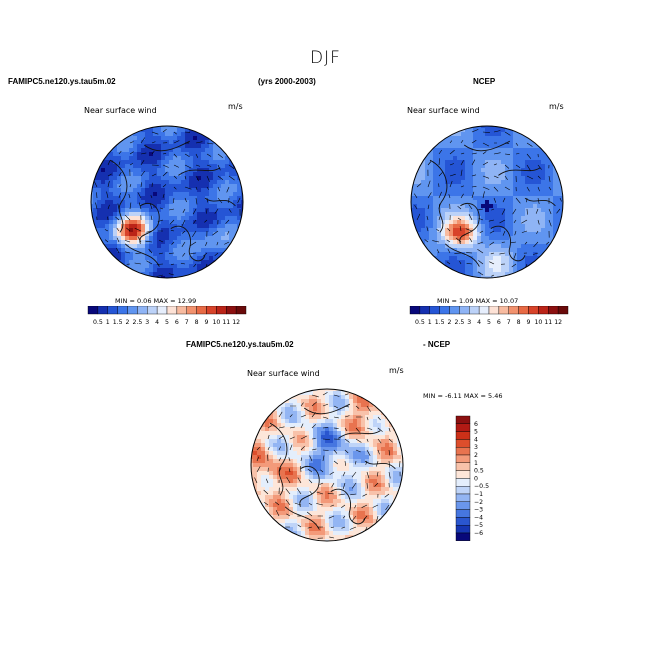 This screenshot has width=654, height=654. I want to click on panel1-period-label: (yrs 2000-2003), so click(287, 81).